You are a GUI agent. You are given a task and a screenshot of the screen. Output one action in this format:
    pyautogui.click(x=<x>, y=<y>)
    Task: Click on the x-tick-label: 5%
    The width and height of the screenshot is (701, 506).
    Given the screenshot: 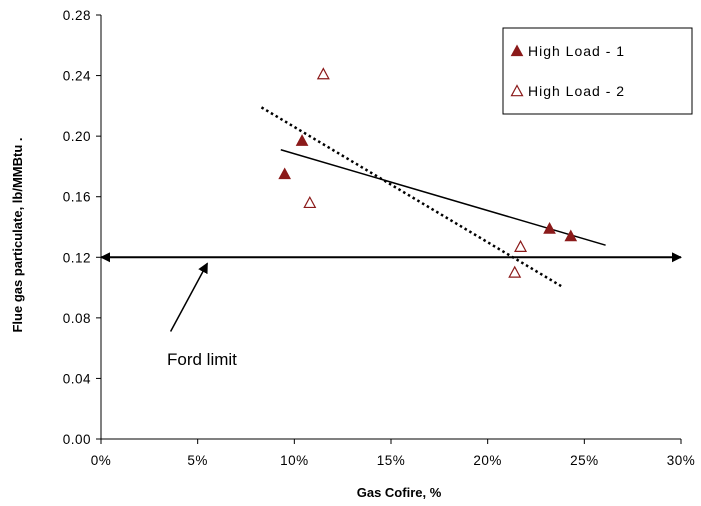 What is the action you would take?
    pyautogui.click(x=197, y=460)
    